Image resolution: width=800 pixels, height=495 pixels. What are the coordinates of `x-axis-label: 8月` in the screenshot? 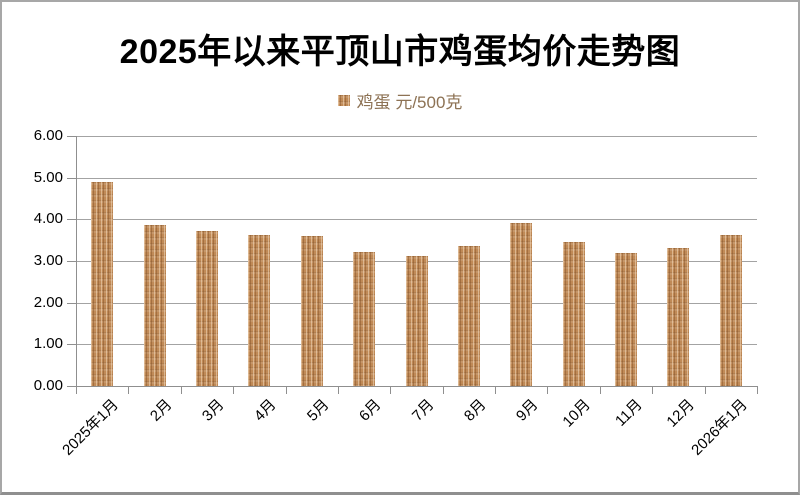 It's located at (475, 410).